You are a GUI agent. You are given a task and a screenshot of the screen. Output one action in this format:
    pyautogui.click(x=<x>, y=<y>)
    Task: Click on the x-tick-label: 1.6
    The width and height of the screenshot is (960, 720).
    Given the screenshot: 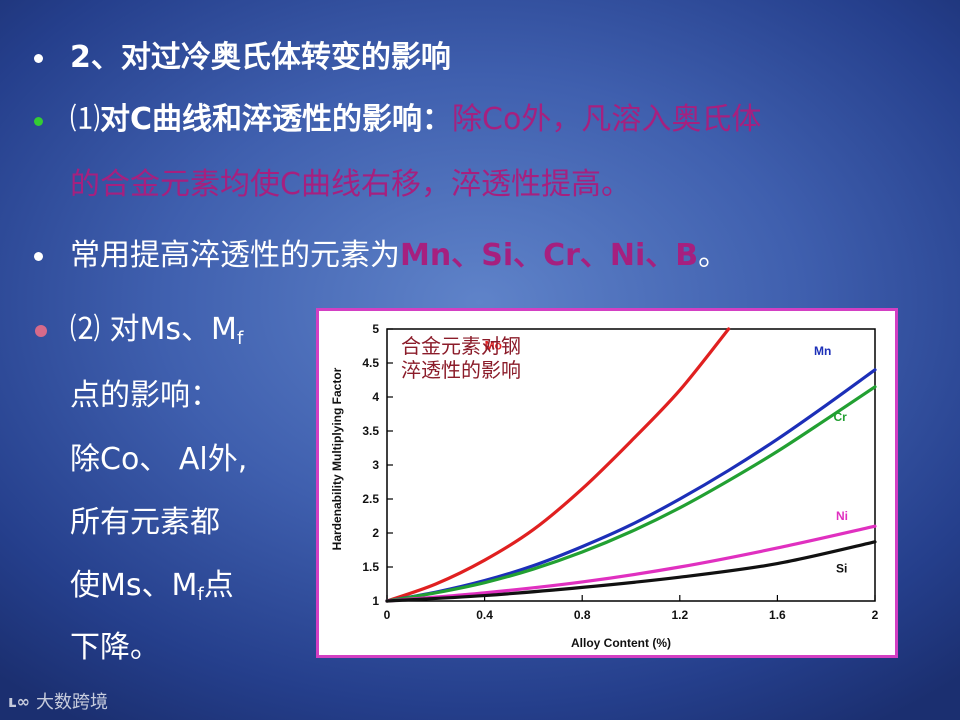 What is the action you would take?
    pyautogui.click(x=777, y=615)
    